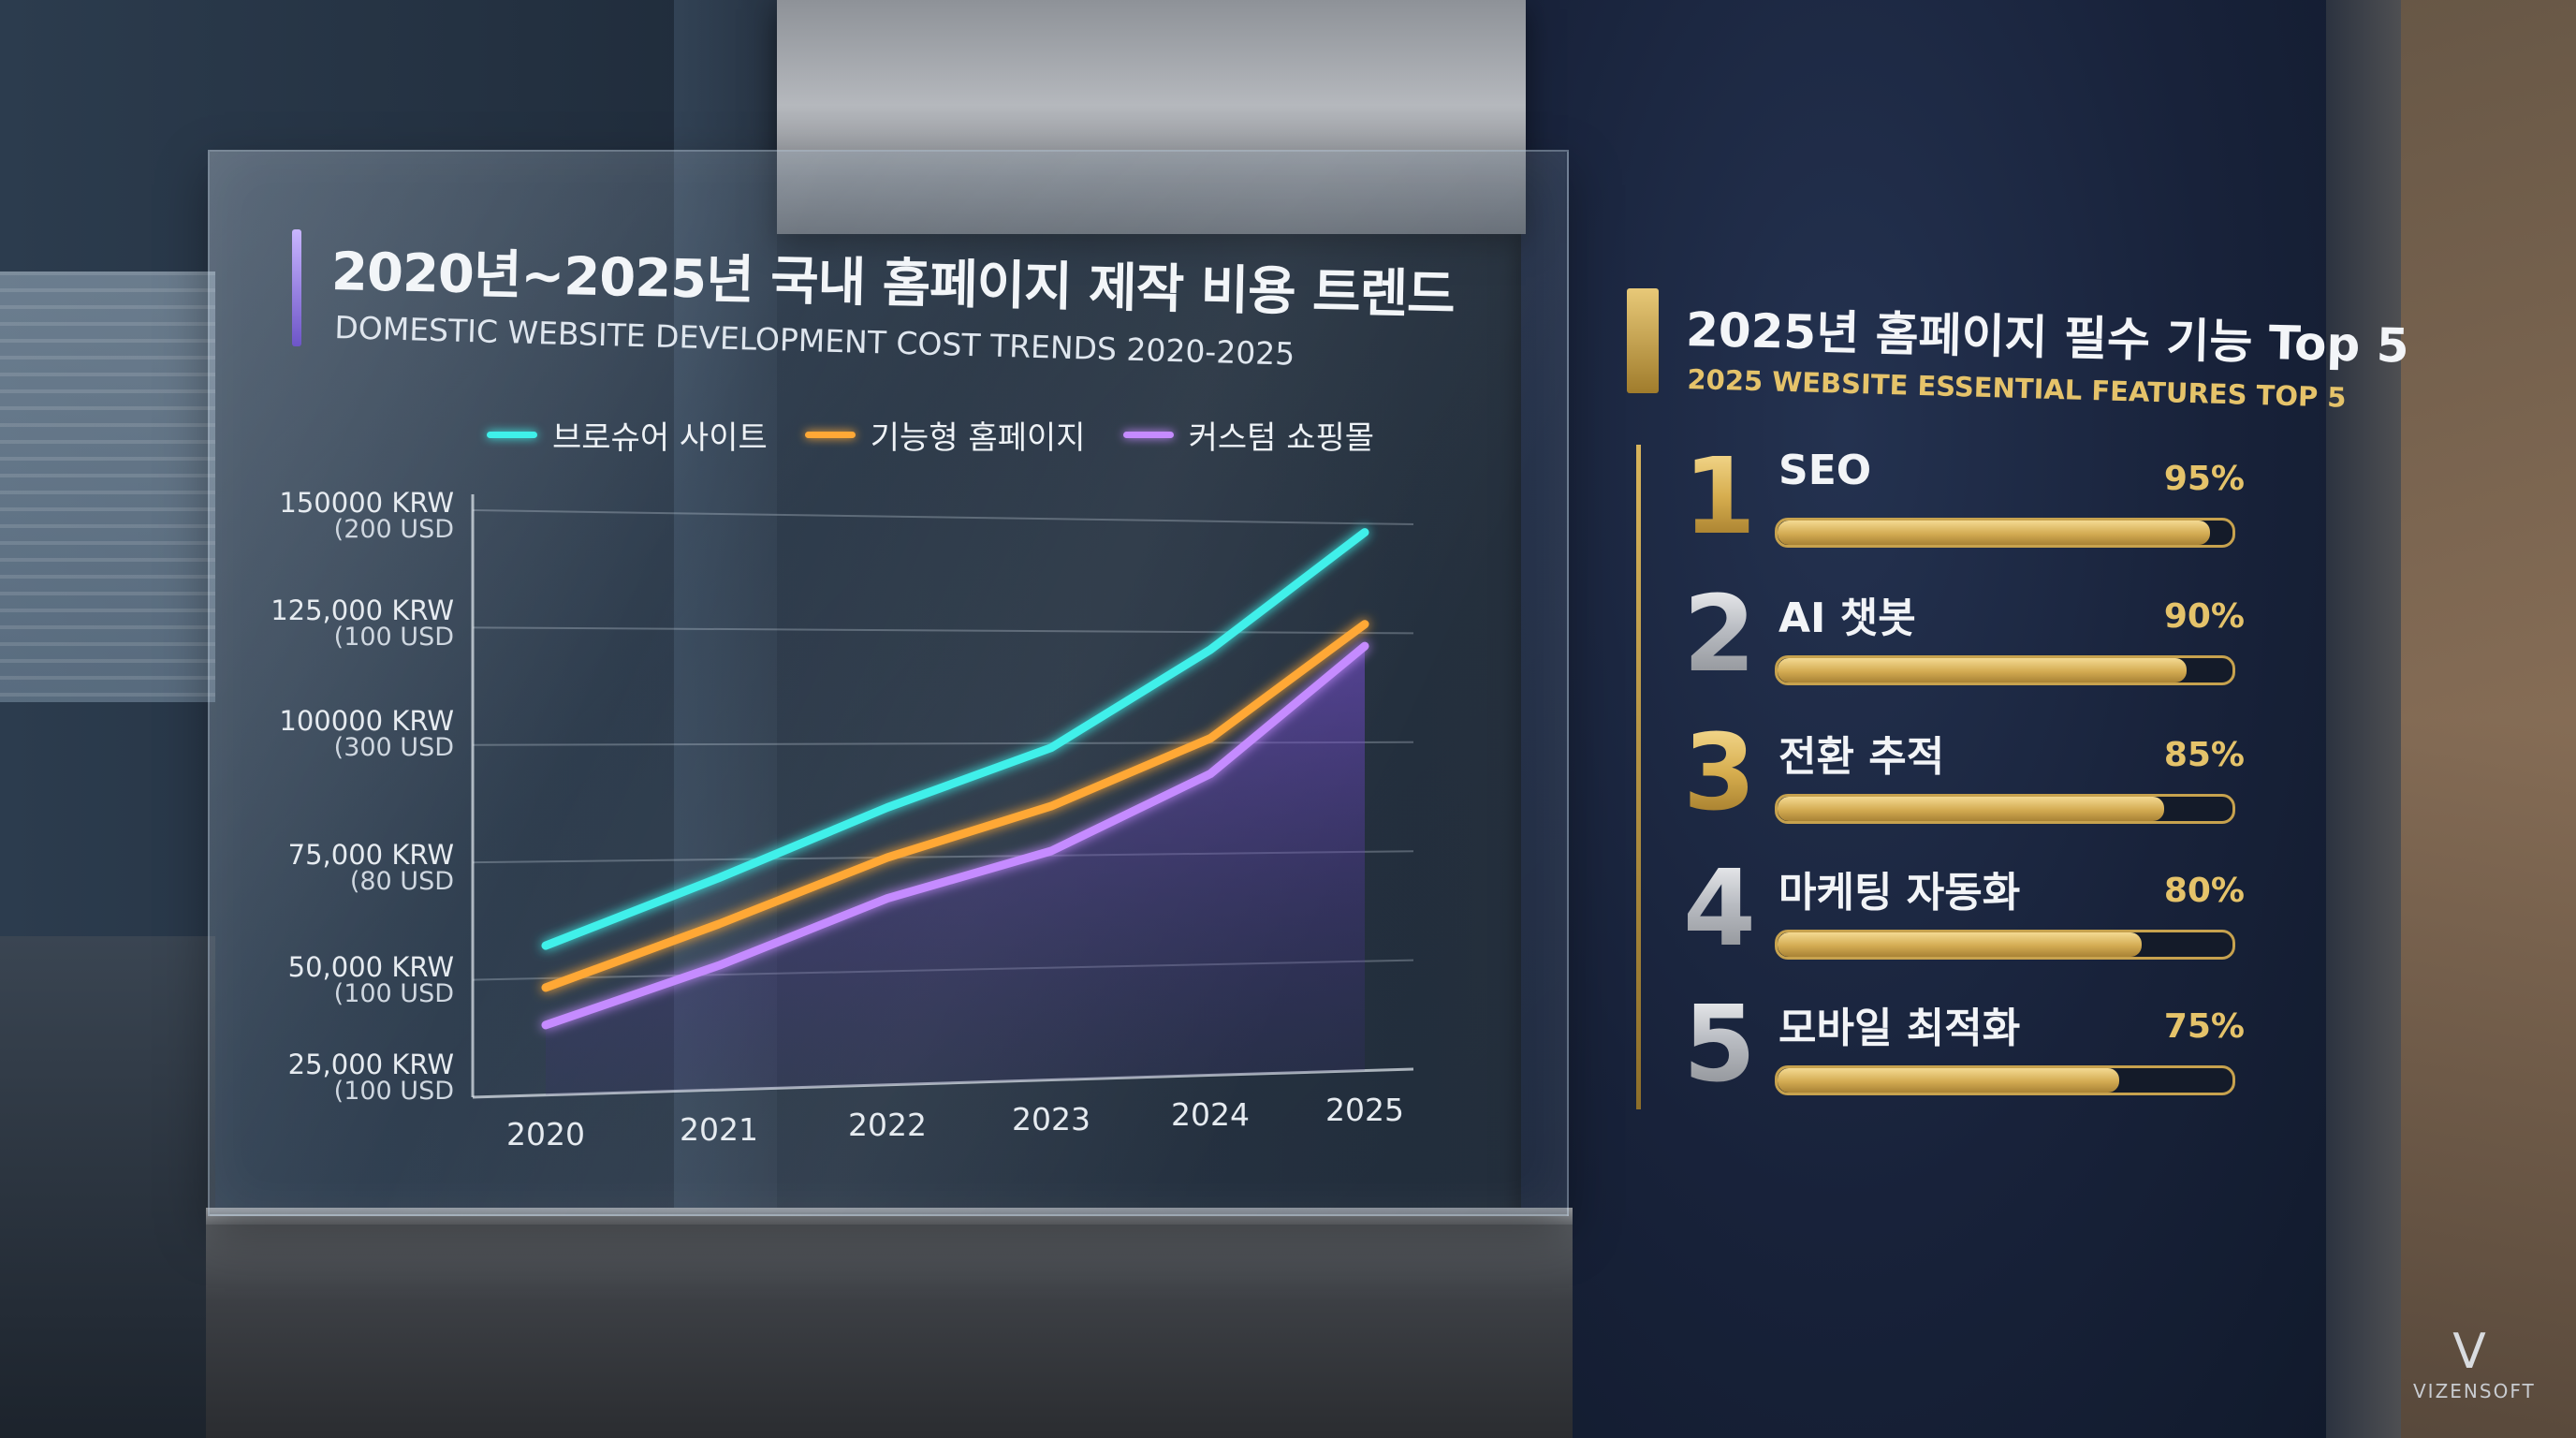 Image resolution: width=2576 pixels, height=1438 pixels. Describe the element at coordinates (371, 967) in the screenshot. I see `y-tick-krw: 50,000 KRW` at that location.